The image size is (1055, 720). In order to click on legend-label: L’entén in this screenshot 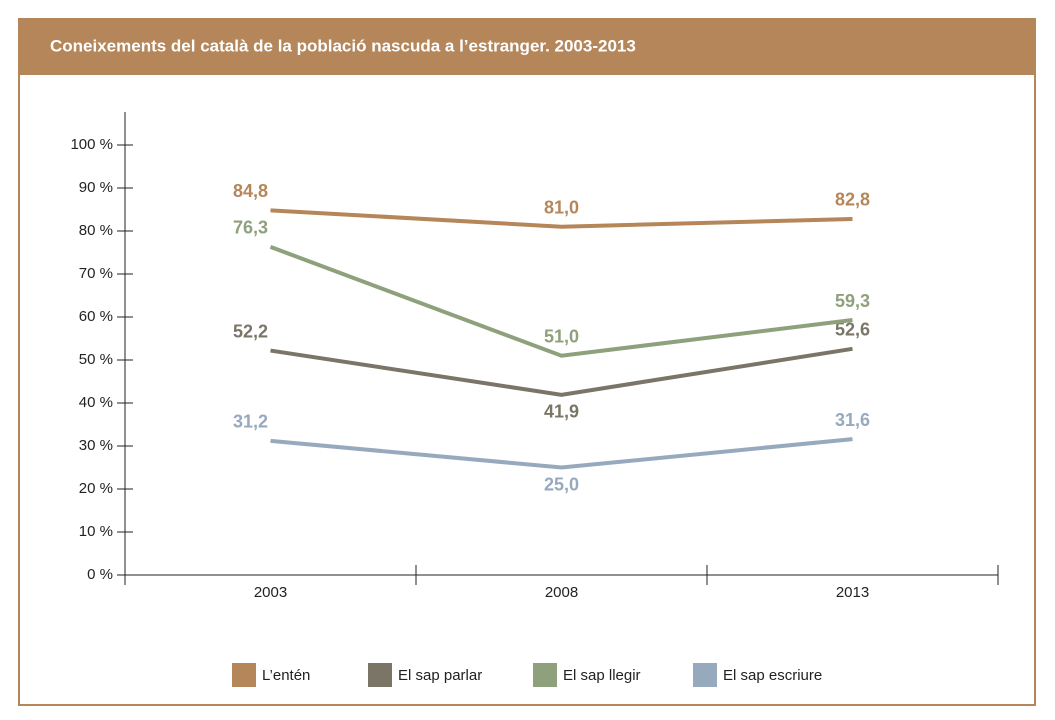, I will do `click(286, 675)`.